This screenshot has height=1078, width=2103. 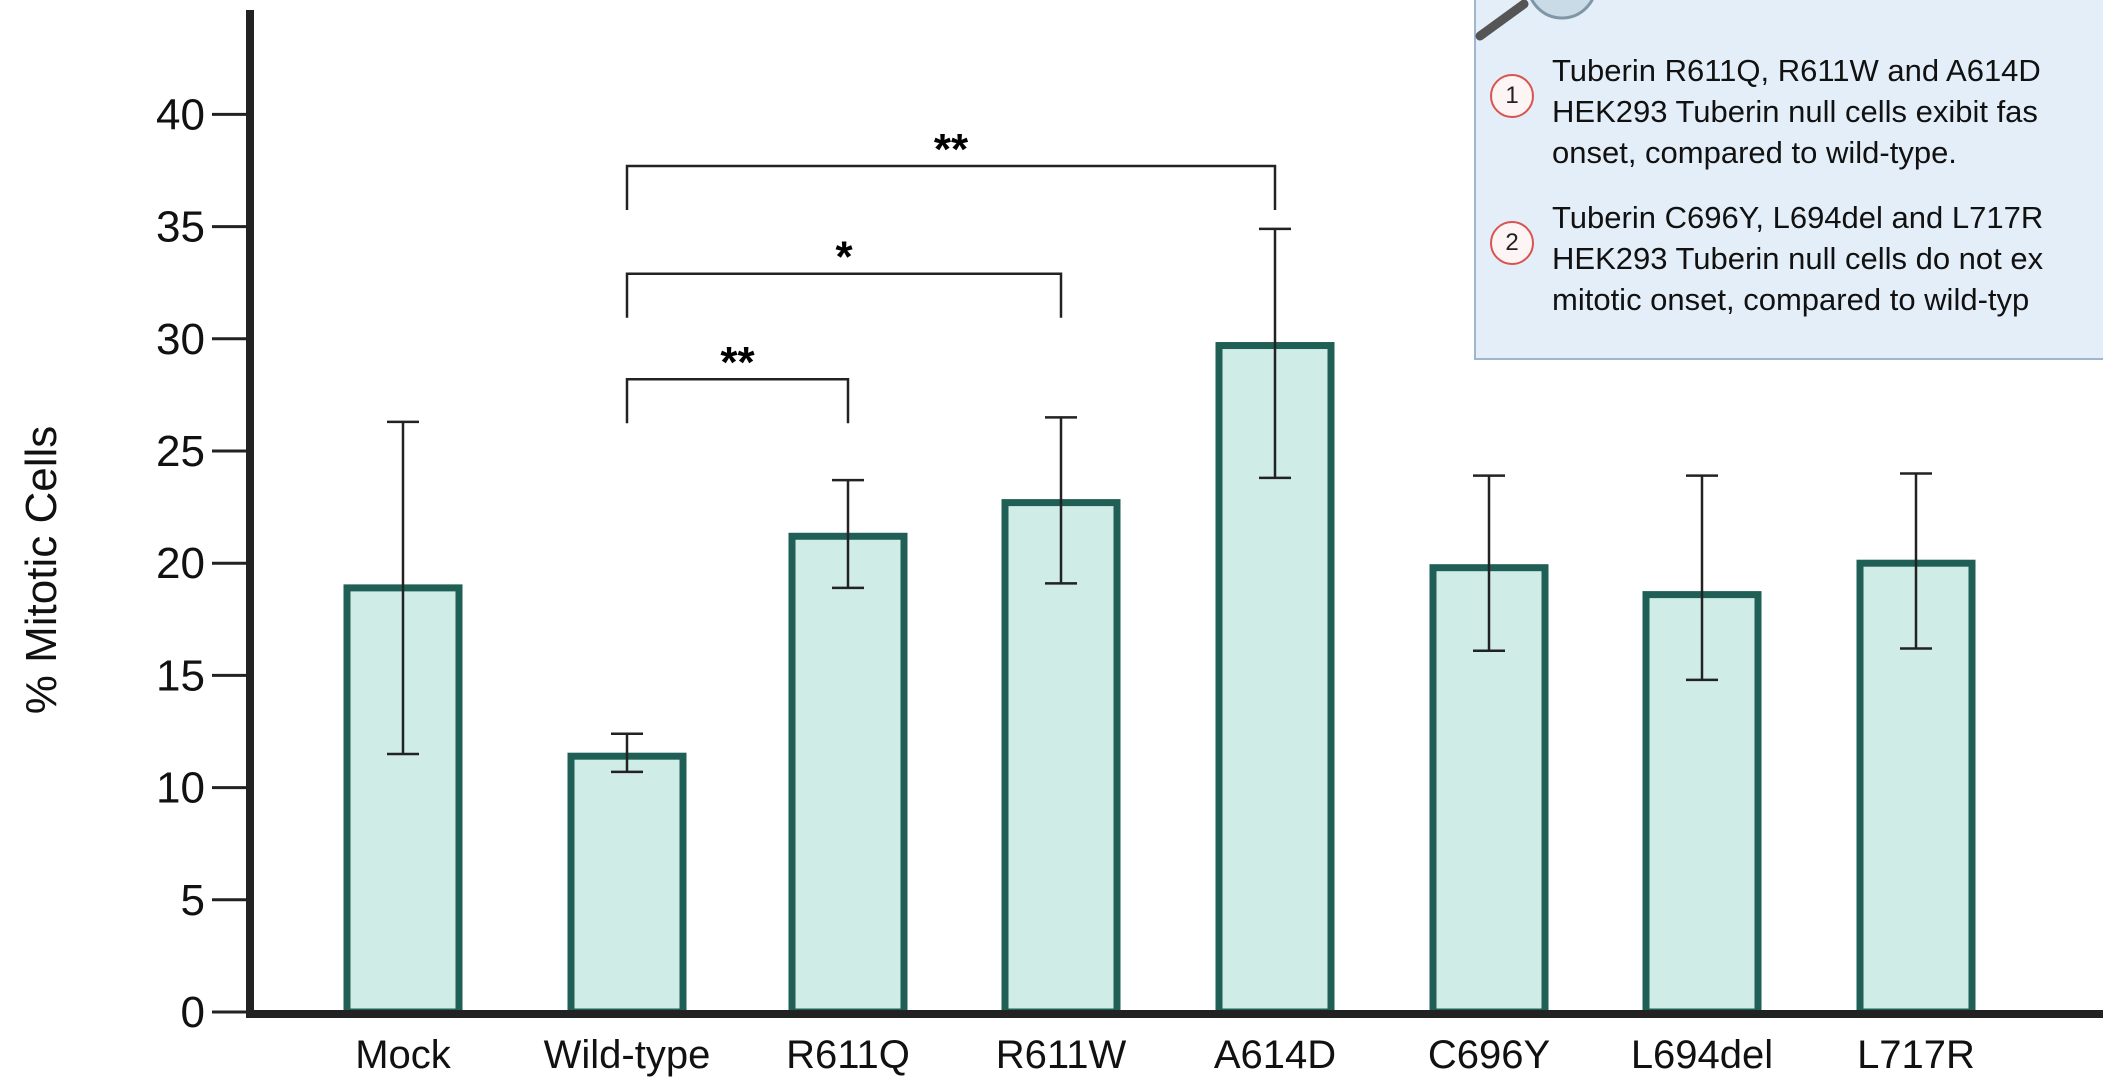 I want to click on significance-label: *, so click(x=844, y=257).